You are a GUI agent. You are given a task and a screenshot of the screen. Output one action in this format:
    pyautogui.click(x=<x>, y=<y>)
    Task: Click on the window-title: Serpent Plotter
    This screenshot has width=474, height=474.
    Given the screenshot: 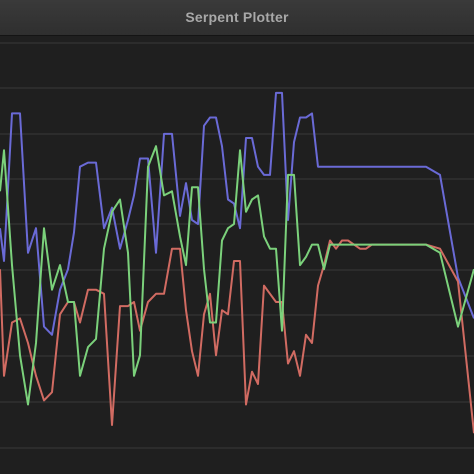 What is the action you would take?
    pyautogui.click(x=237, y=17)
    